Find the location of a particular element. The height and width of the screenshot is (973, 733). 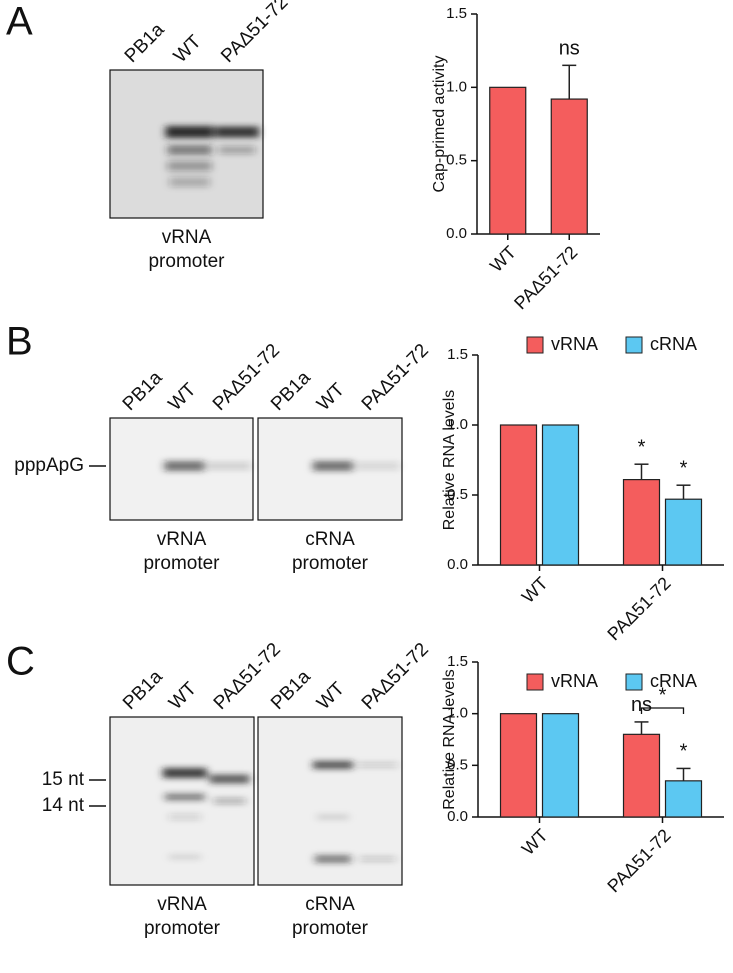

y-axis-label: Cap-primed activity is located at coordinates (439, 124).